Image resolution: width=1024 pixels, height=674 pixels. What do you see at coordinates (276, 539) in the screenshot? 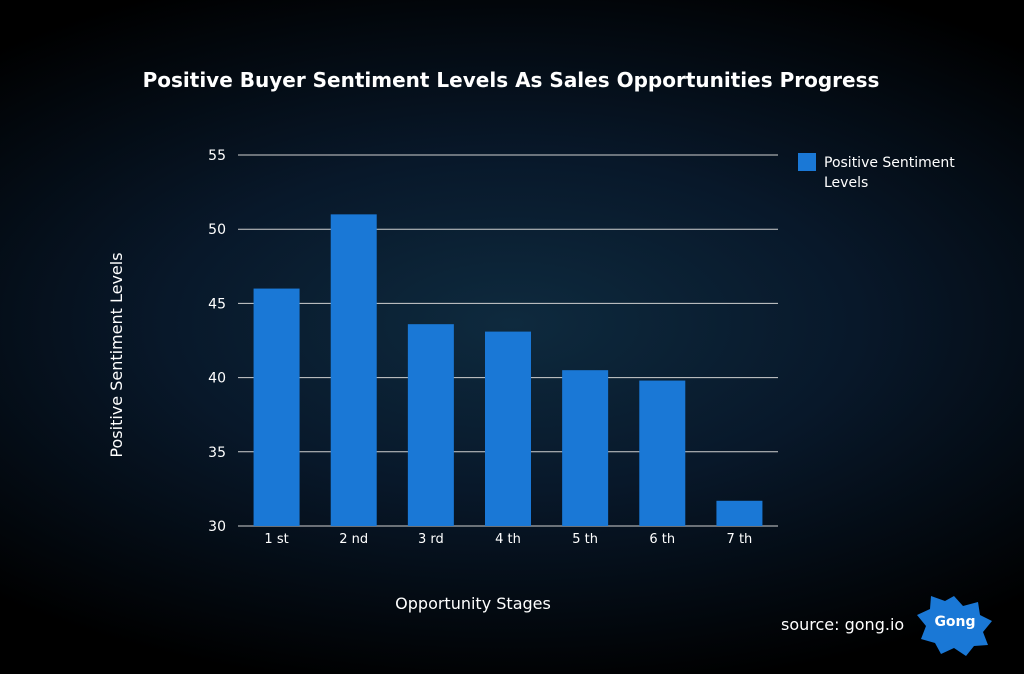
I see `x-tick-label: 1 st` at bounding box center [276, 539].